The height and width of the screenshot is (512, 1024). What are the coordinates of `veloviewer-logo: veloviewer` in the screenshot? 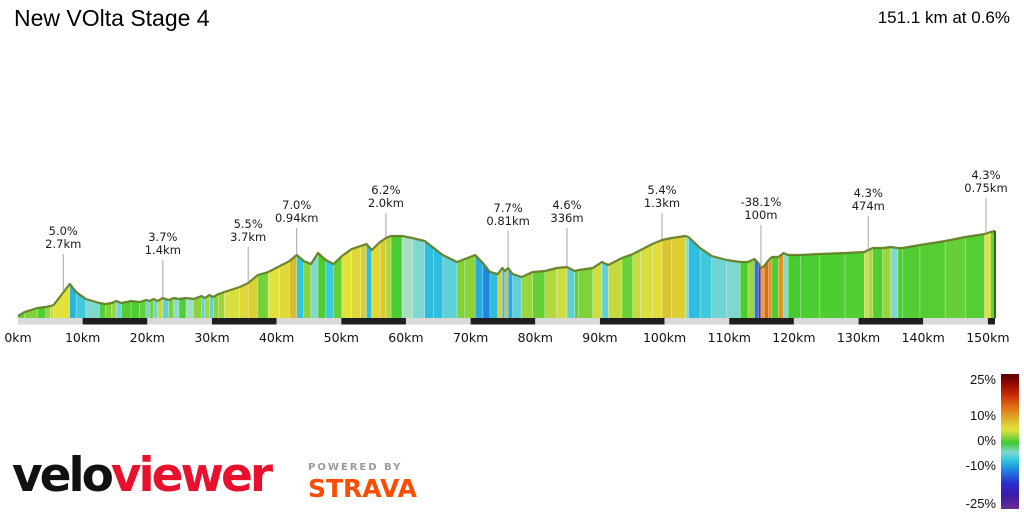 It's located at (142, 477).